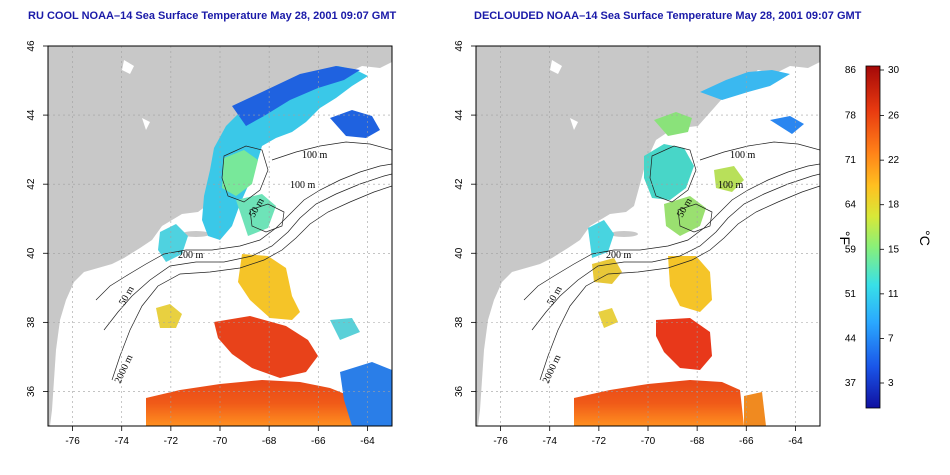 The width and height of the screenshot is (950, 475). I want to click on colorbar-f-tick: 37, so click(851, 383).